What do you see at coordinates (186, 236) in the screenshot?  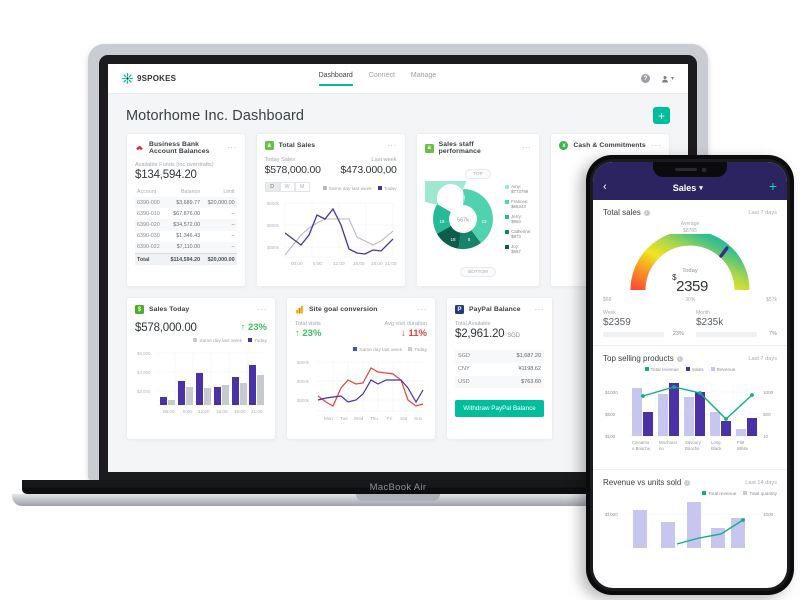 I see `table-row: 6390-030 $1,346.43–` at bounding box center [186, 236].